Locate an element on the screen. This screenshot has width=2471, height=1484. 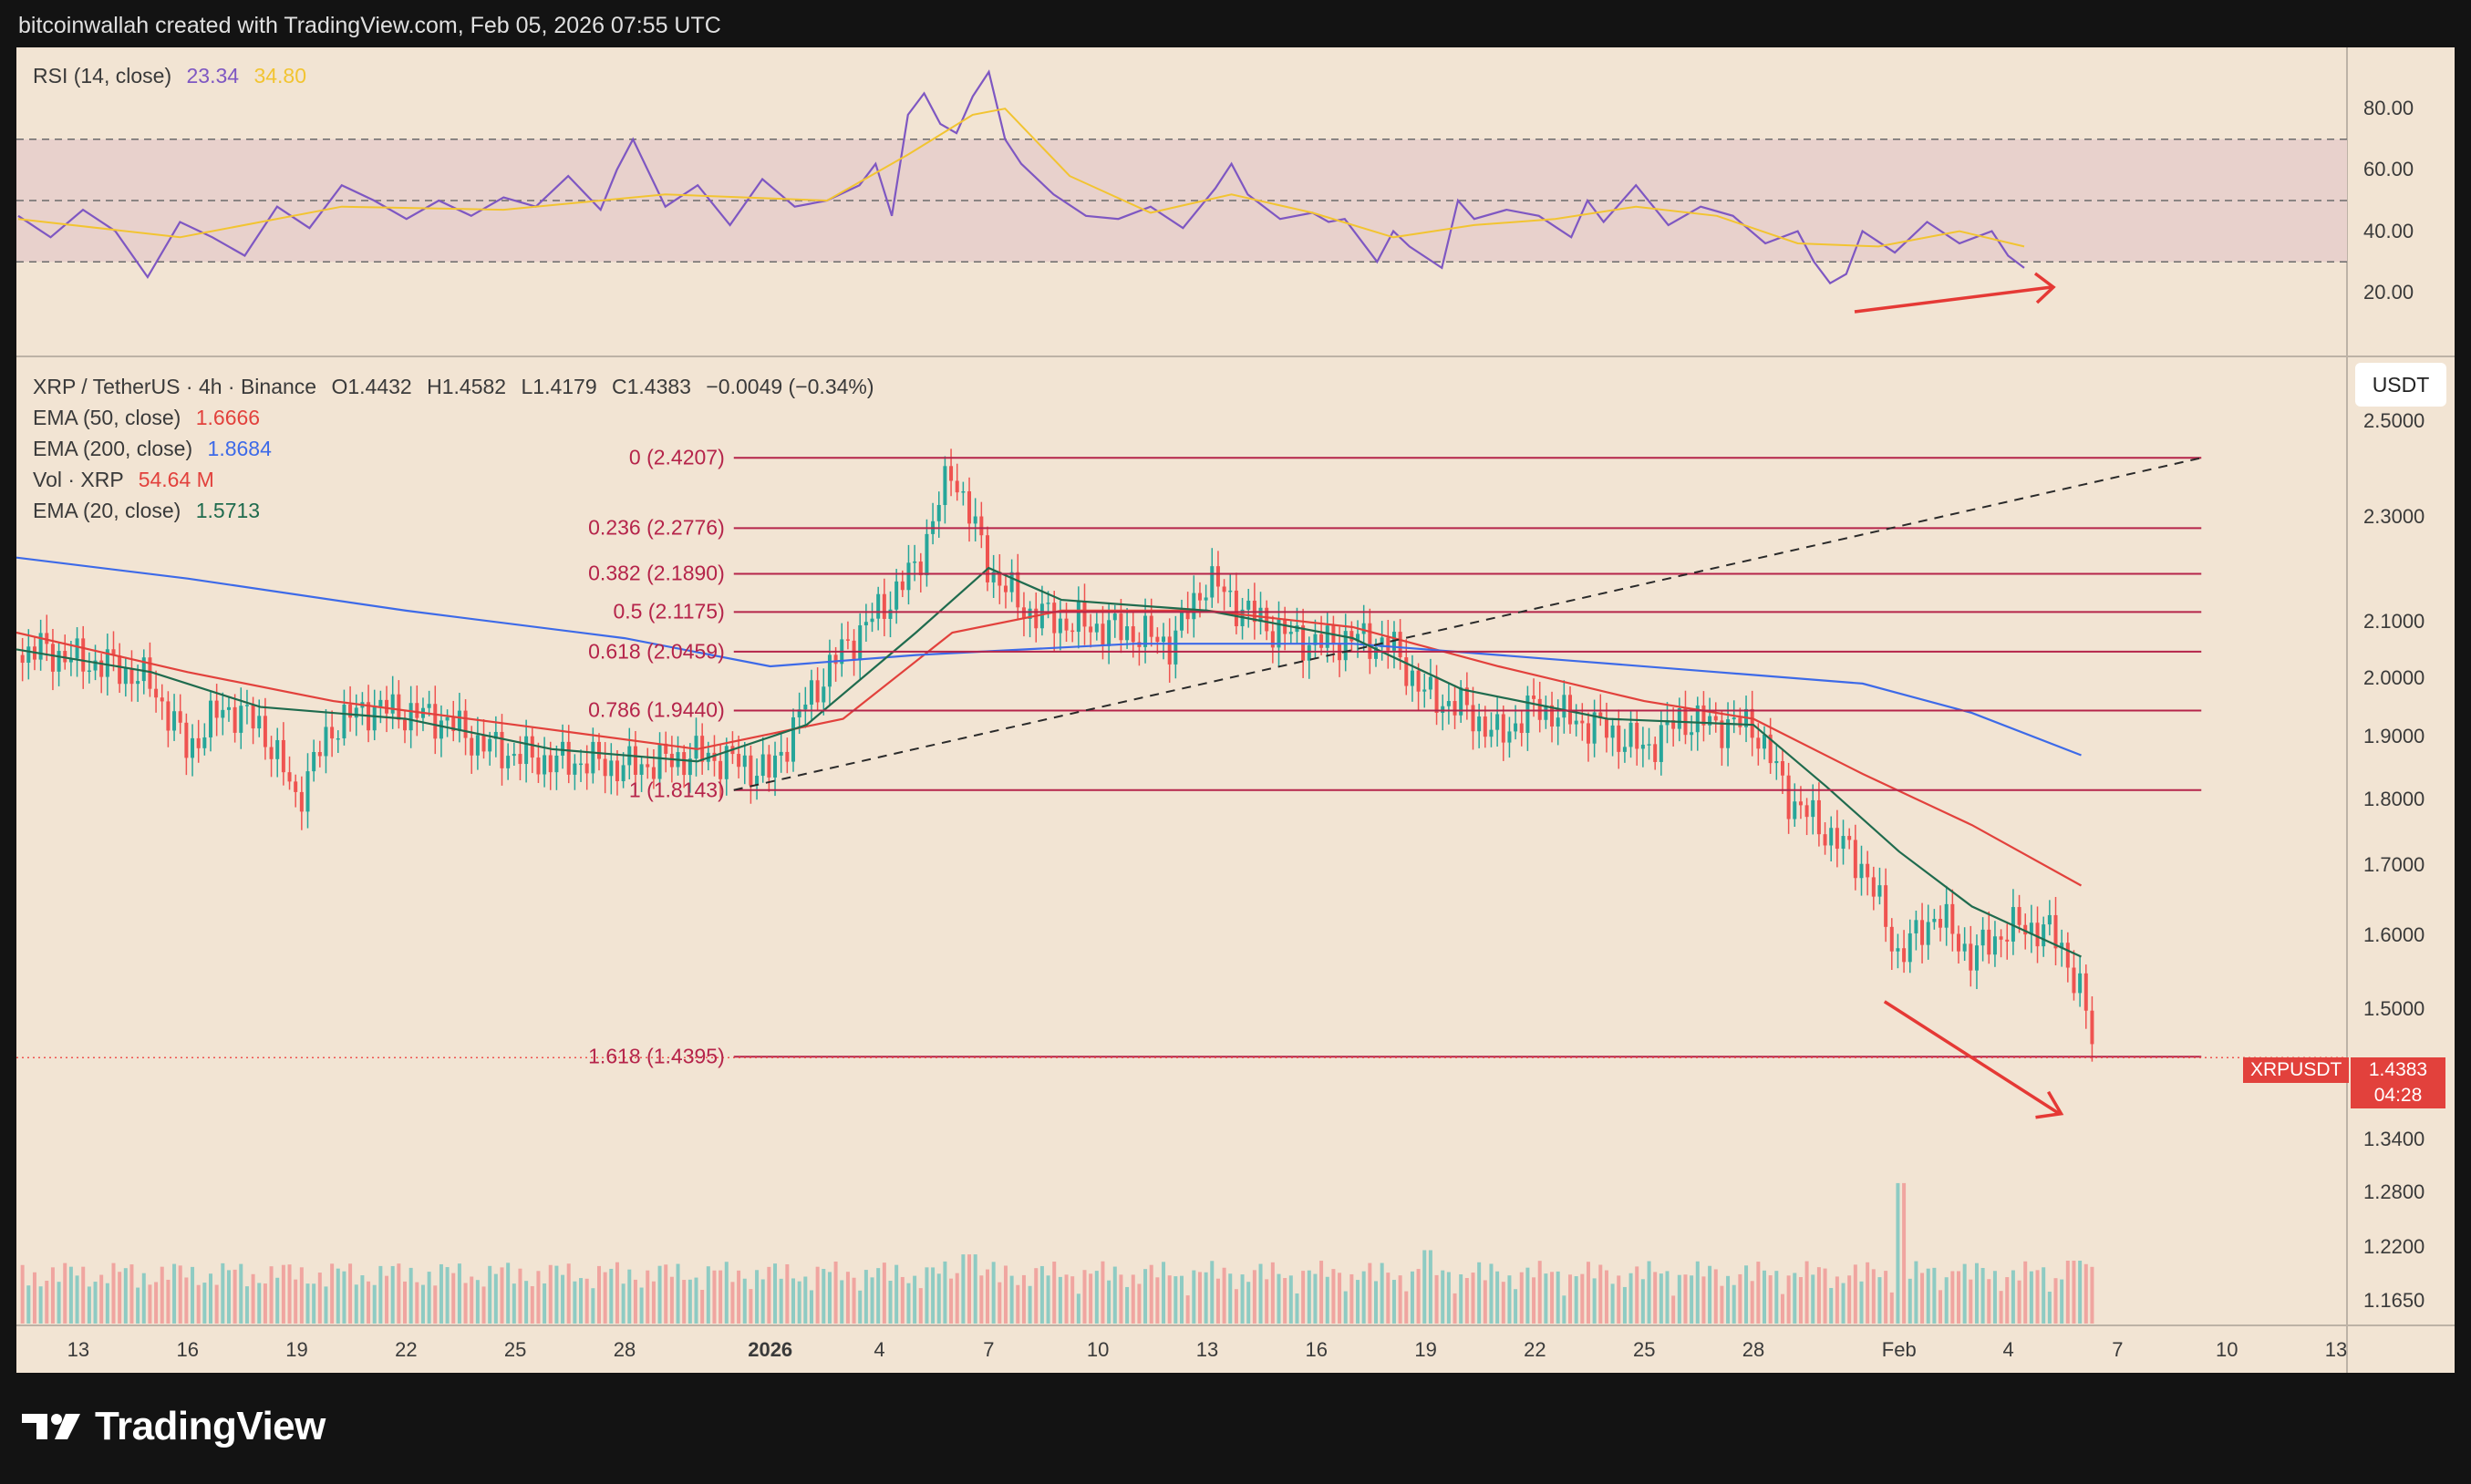
tradingview-logo: TradingView is located at coordinates (173, 1426).